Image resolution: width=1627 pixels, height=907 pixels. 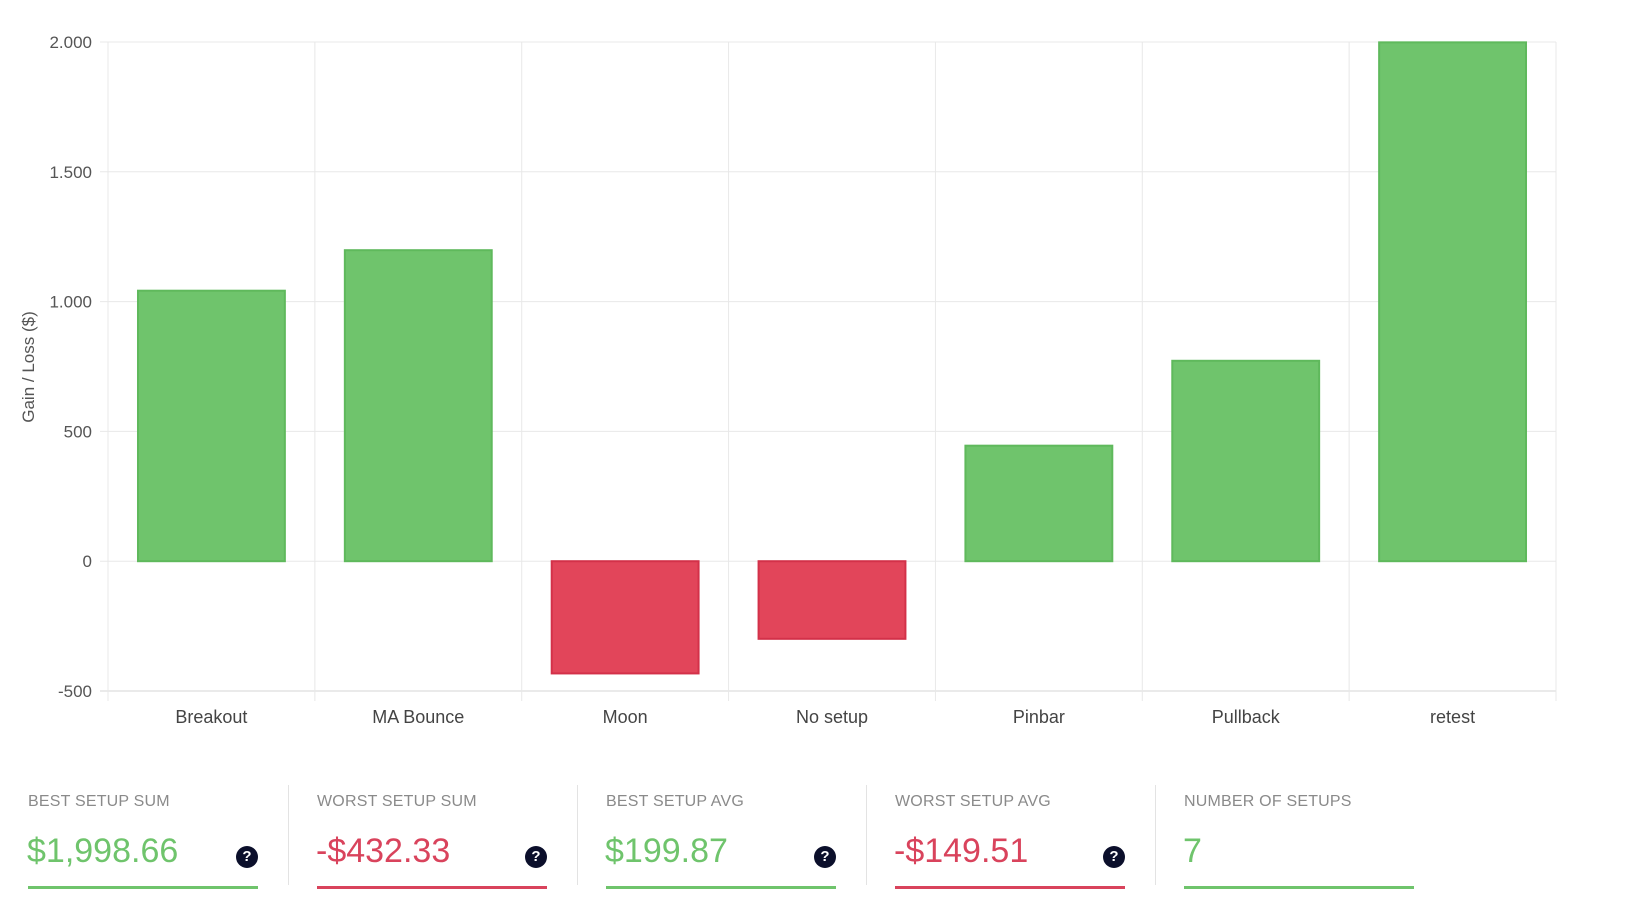 I want to click on stat-value: $1,998.66, so click(x=103, y=851).